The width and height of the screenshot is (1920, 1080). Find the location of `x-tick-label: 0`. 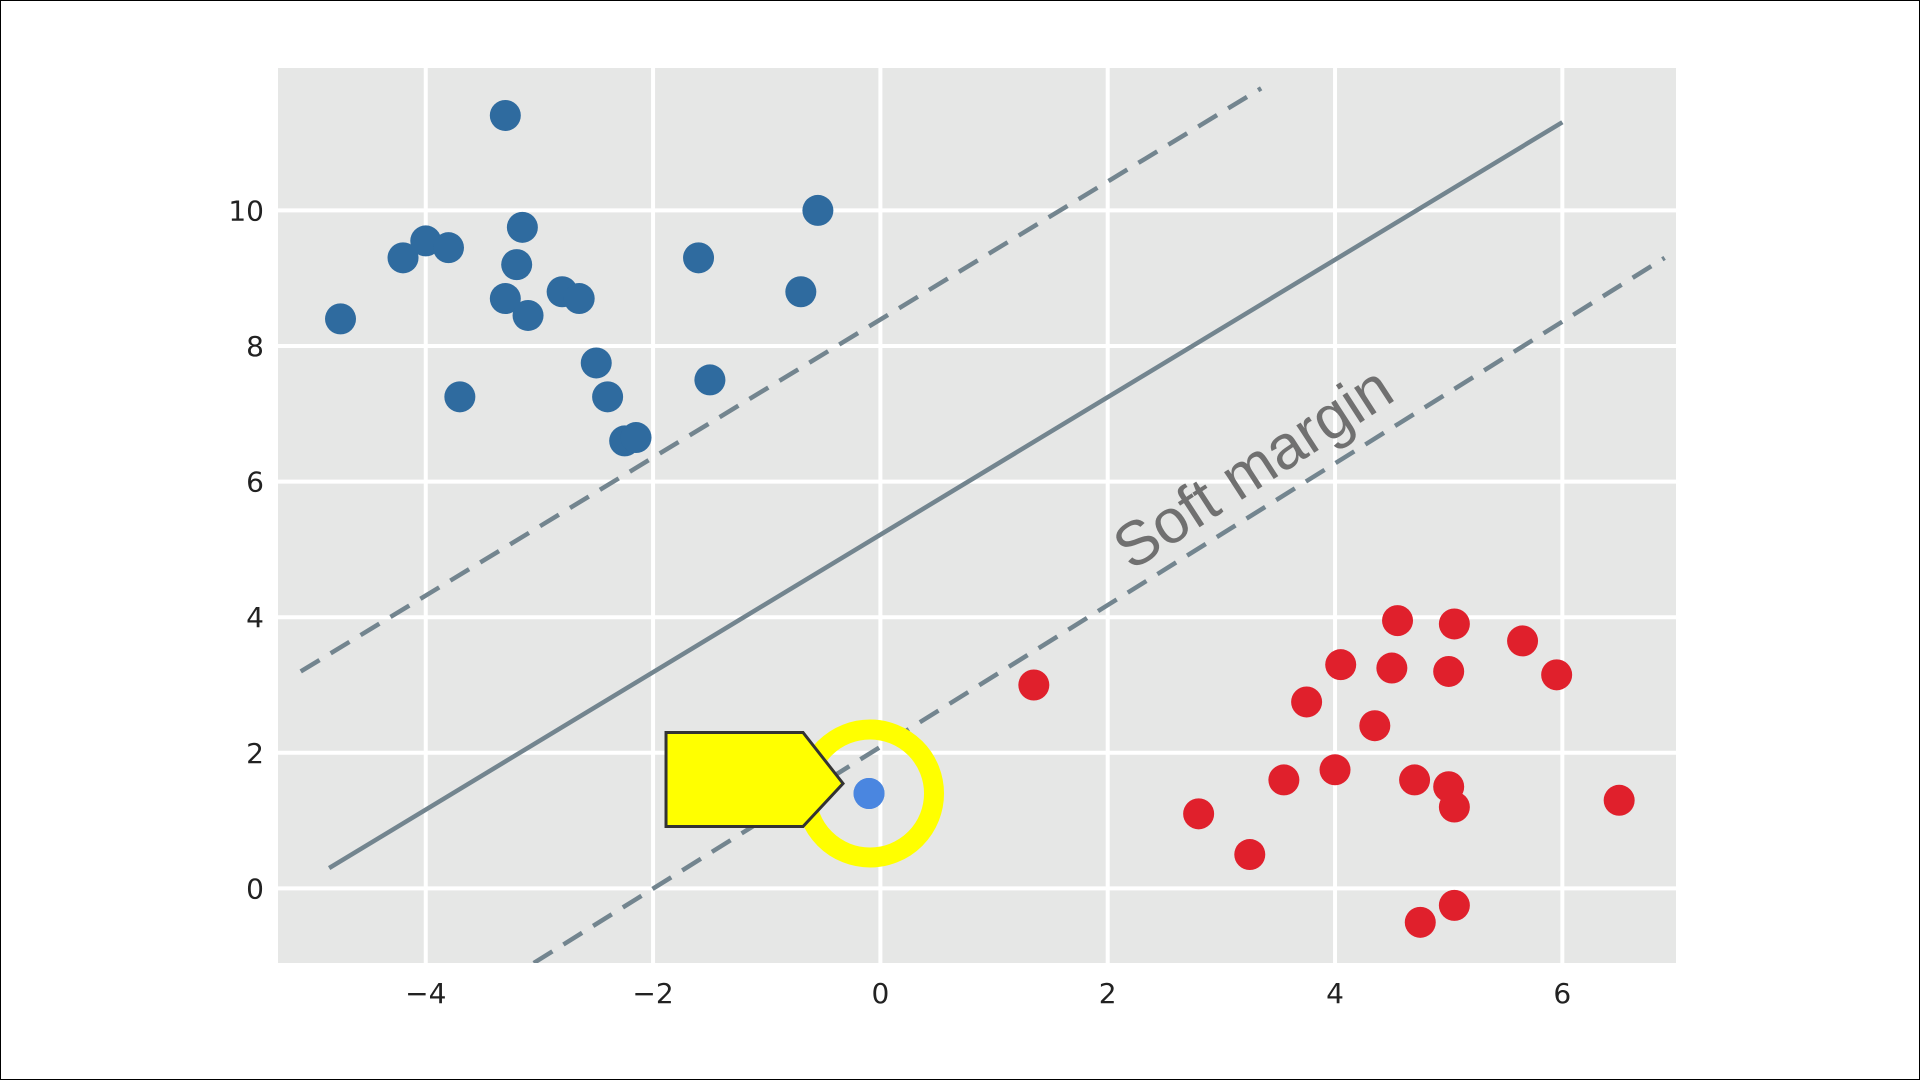

x-tick-label: 0 is located at coordinates (880, 993).